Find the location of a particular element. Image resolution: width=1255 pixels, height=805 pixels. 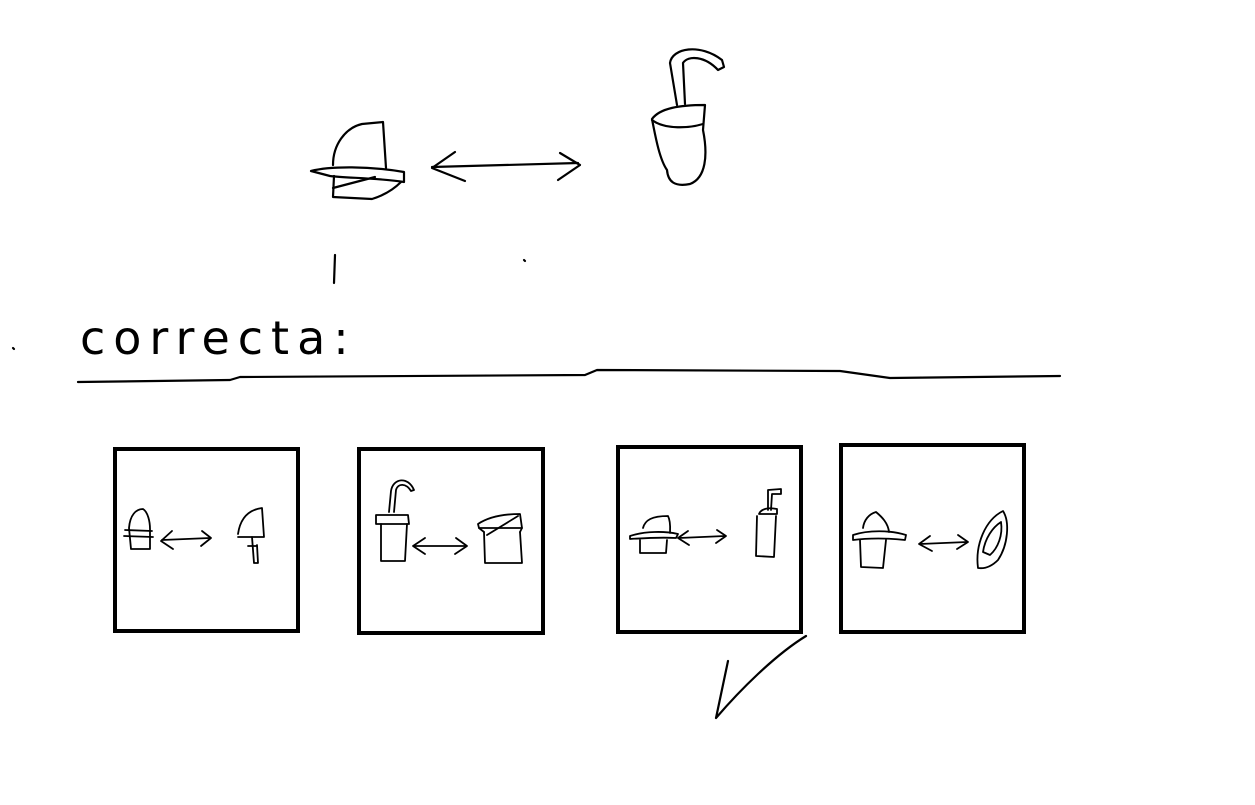

option-1-double-arrow-icon is located at coordinates (186, 540).